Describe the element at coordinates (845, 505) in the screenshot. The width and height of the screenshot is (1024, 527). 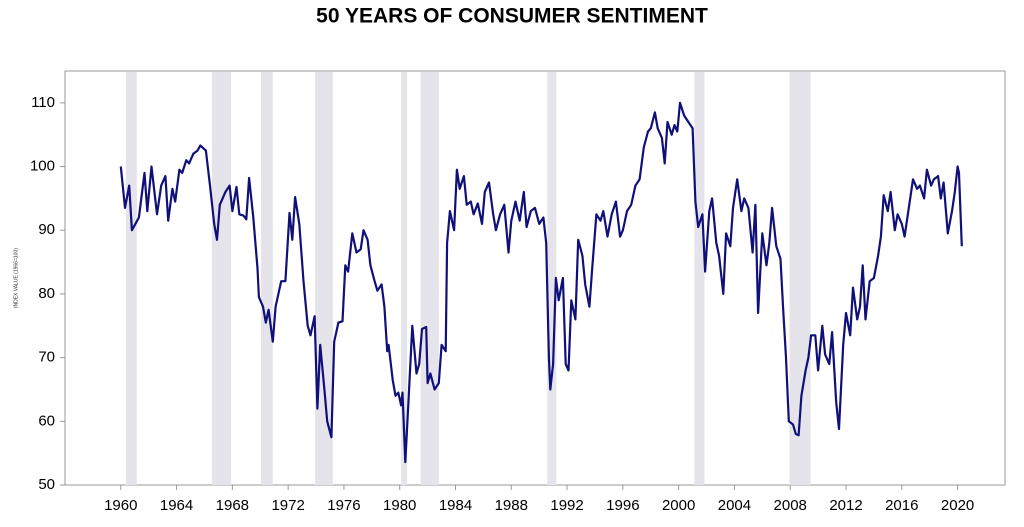
I see `x-tick-label: 2012` at that location.